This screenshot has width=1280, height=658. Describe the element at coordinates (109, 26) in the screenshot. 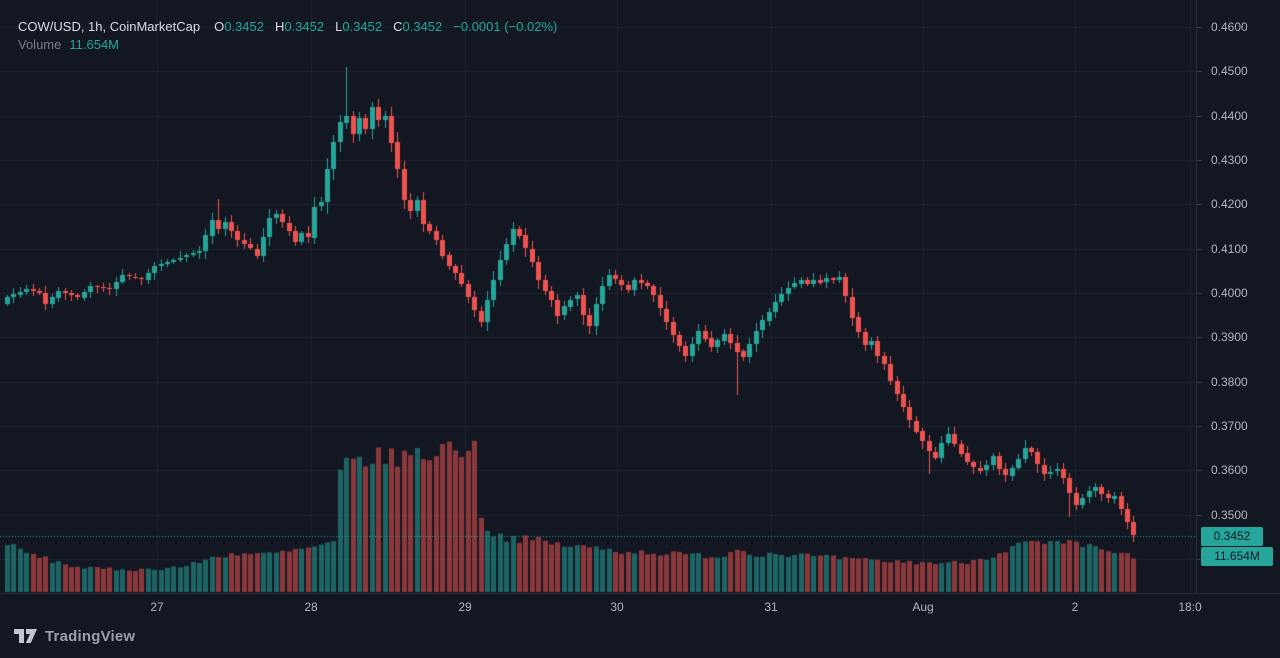

I see `symbol-title: COW/USD, 1h, CoinMarketCap` at that location.